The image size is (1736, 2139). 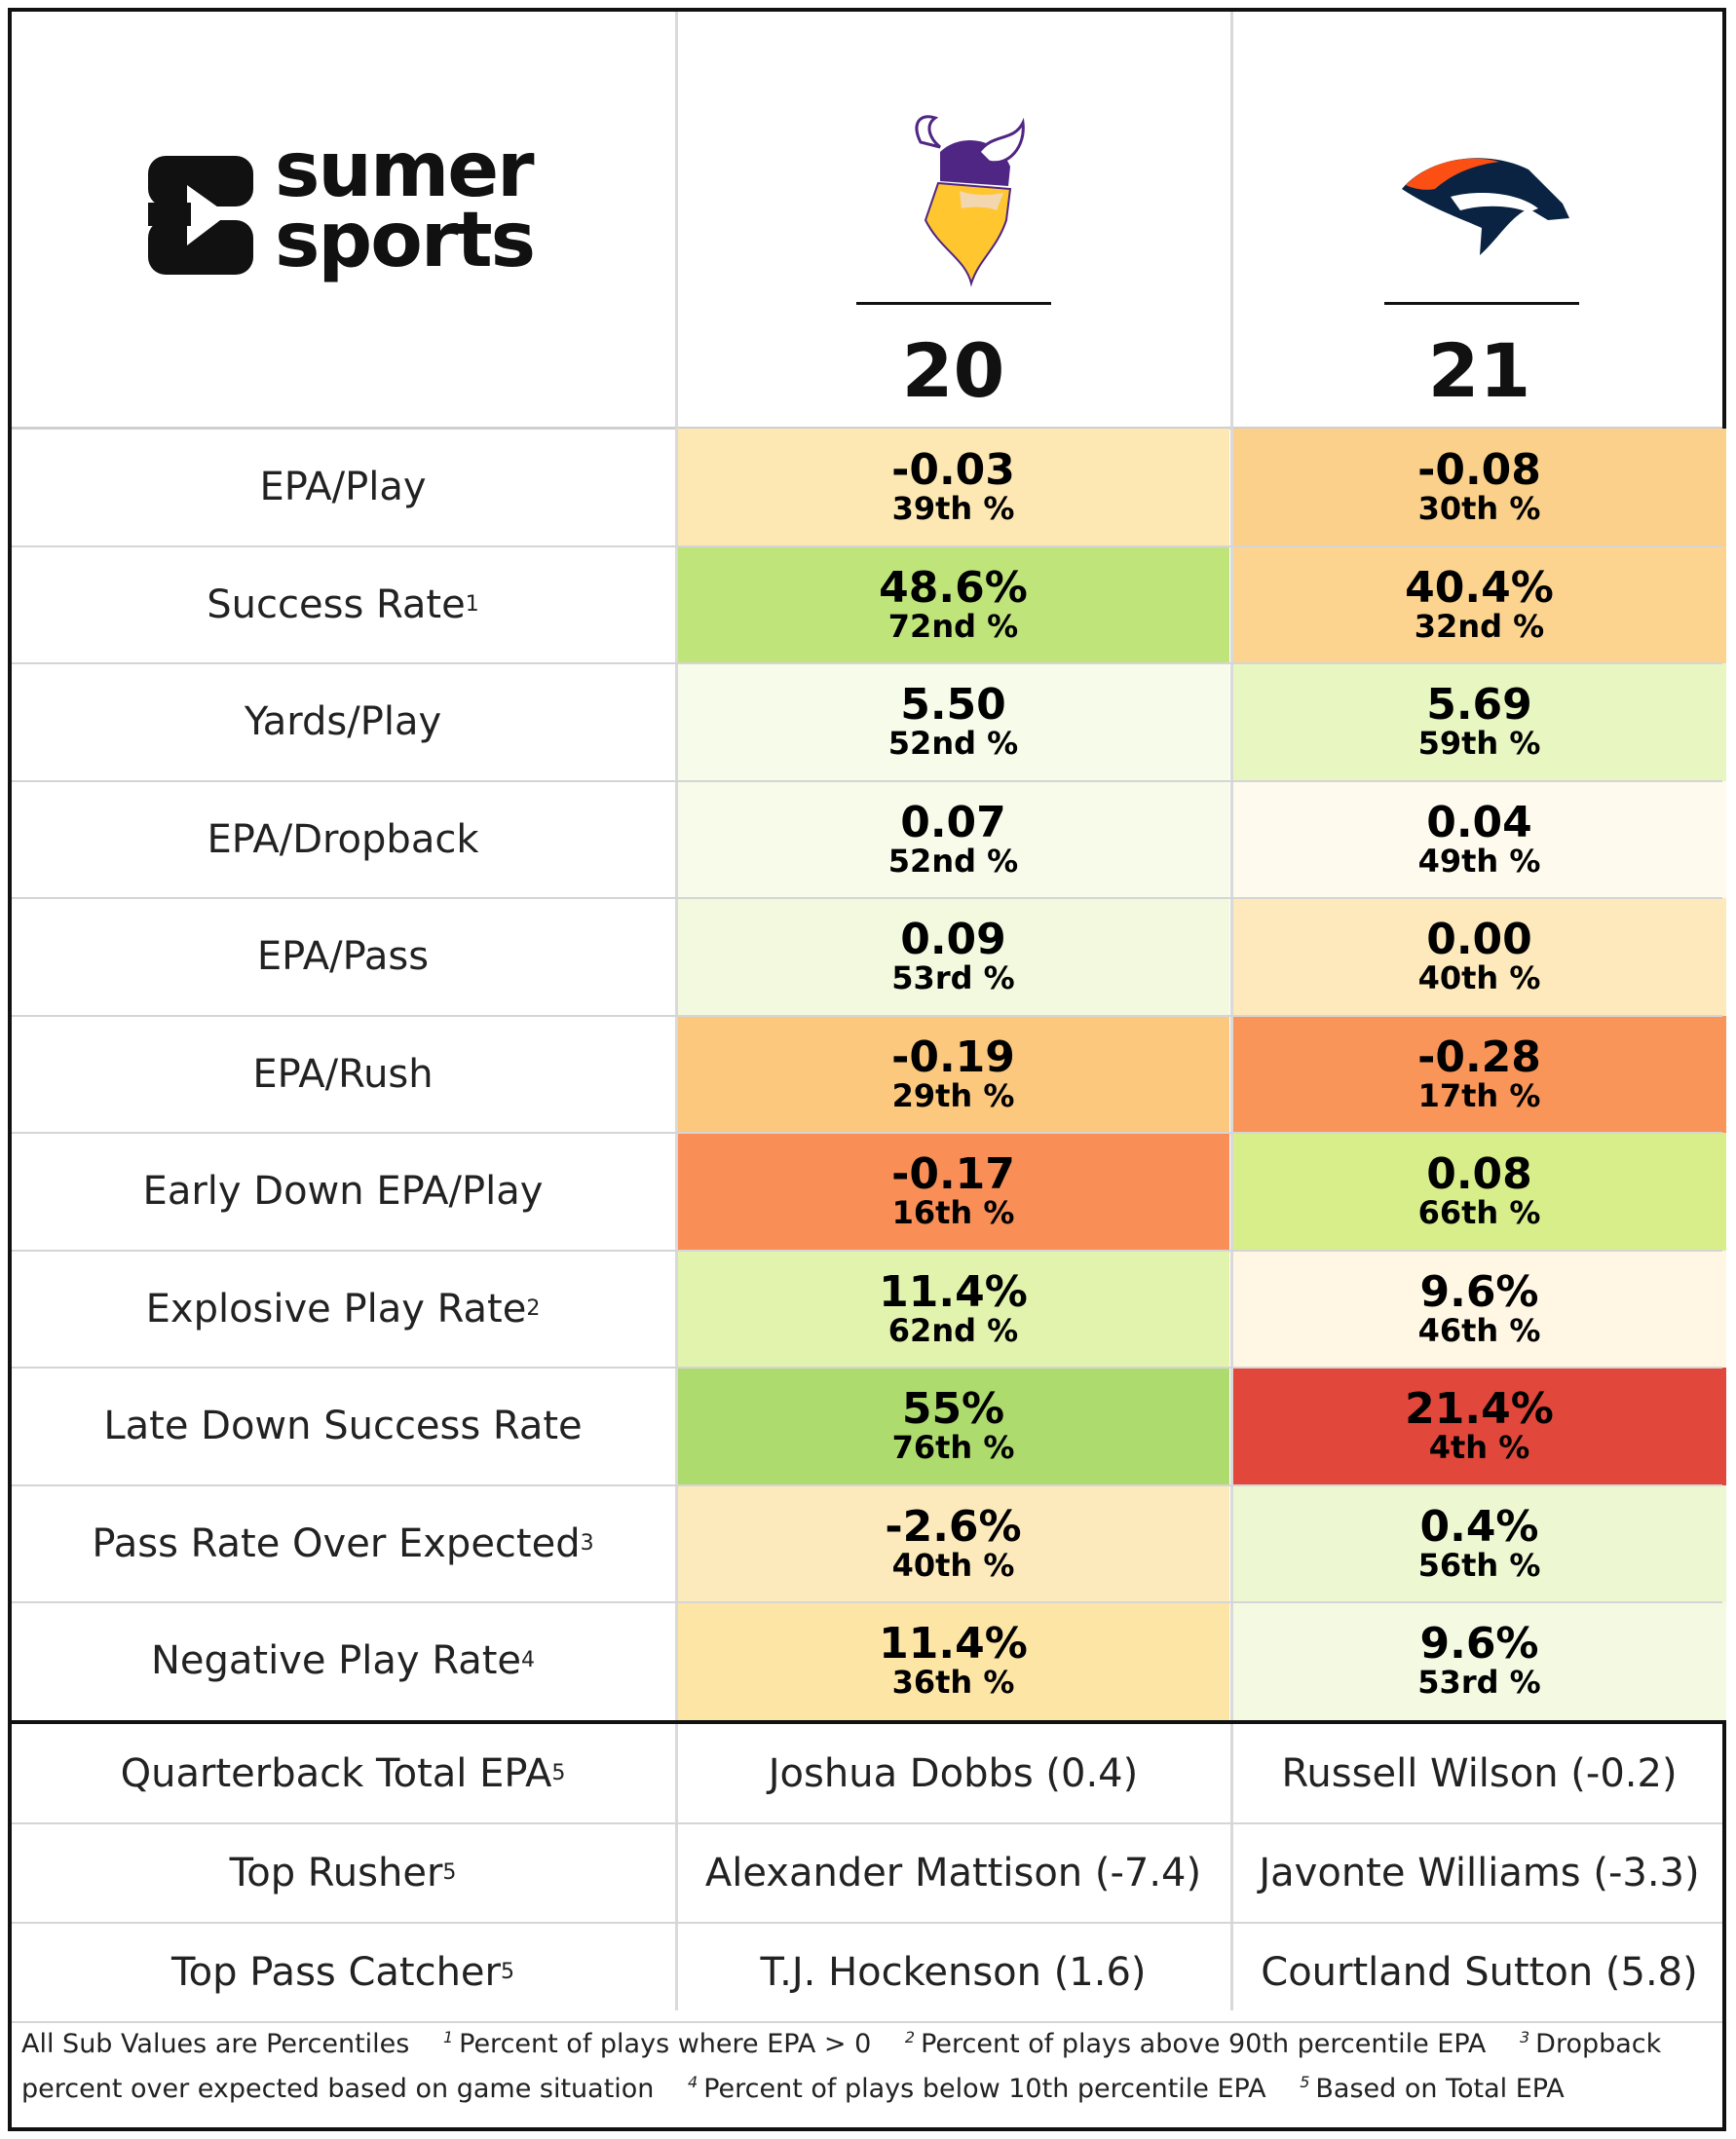 I want to click on metric-row: Yards/Play 5.50 52nd % 5.69 59th %, so click(x=869, y=722).